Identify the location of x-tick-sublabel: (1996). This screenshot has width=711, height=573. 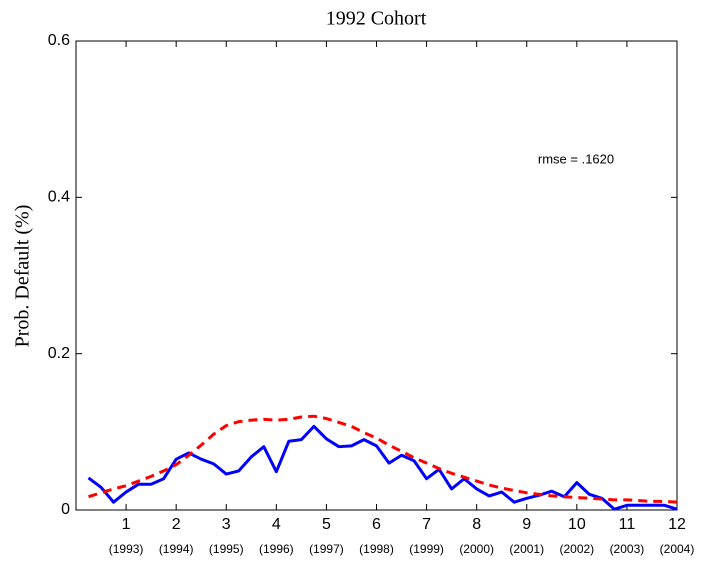
(276, 549).